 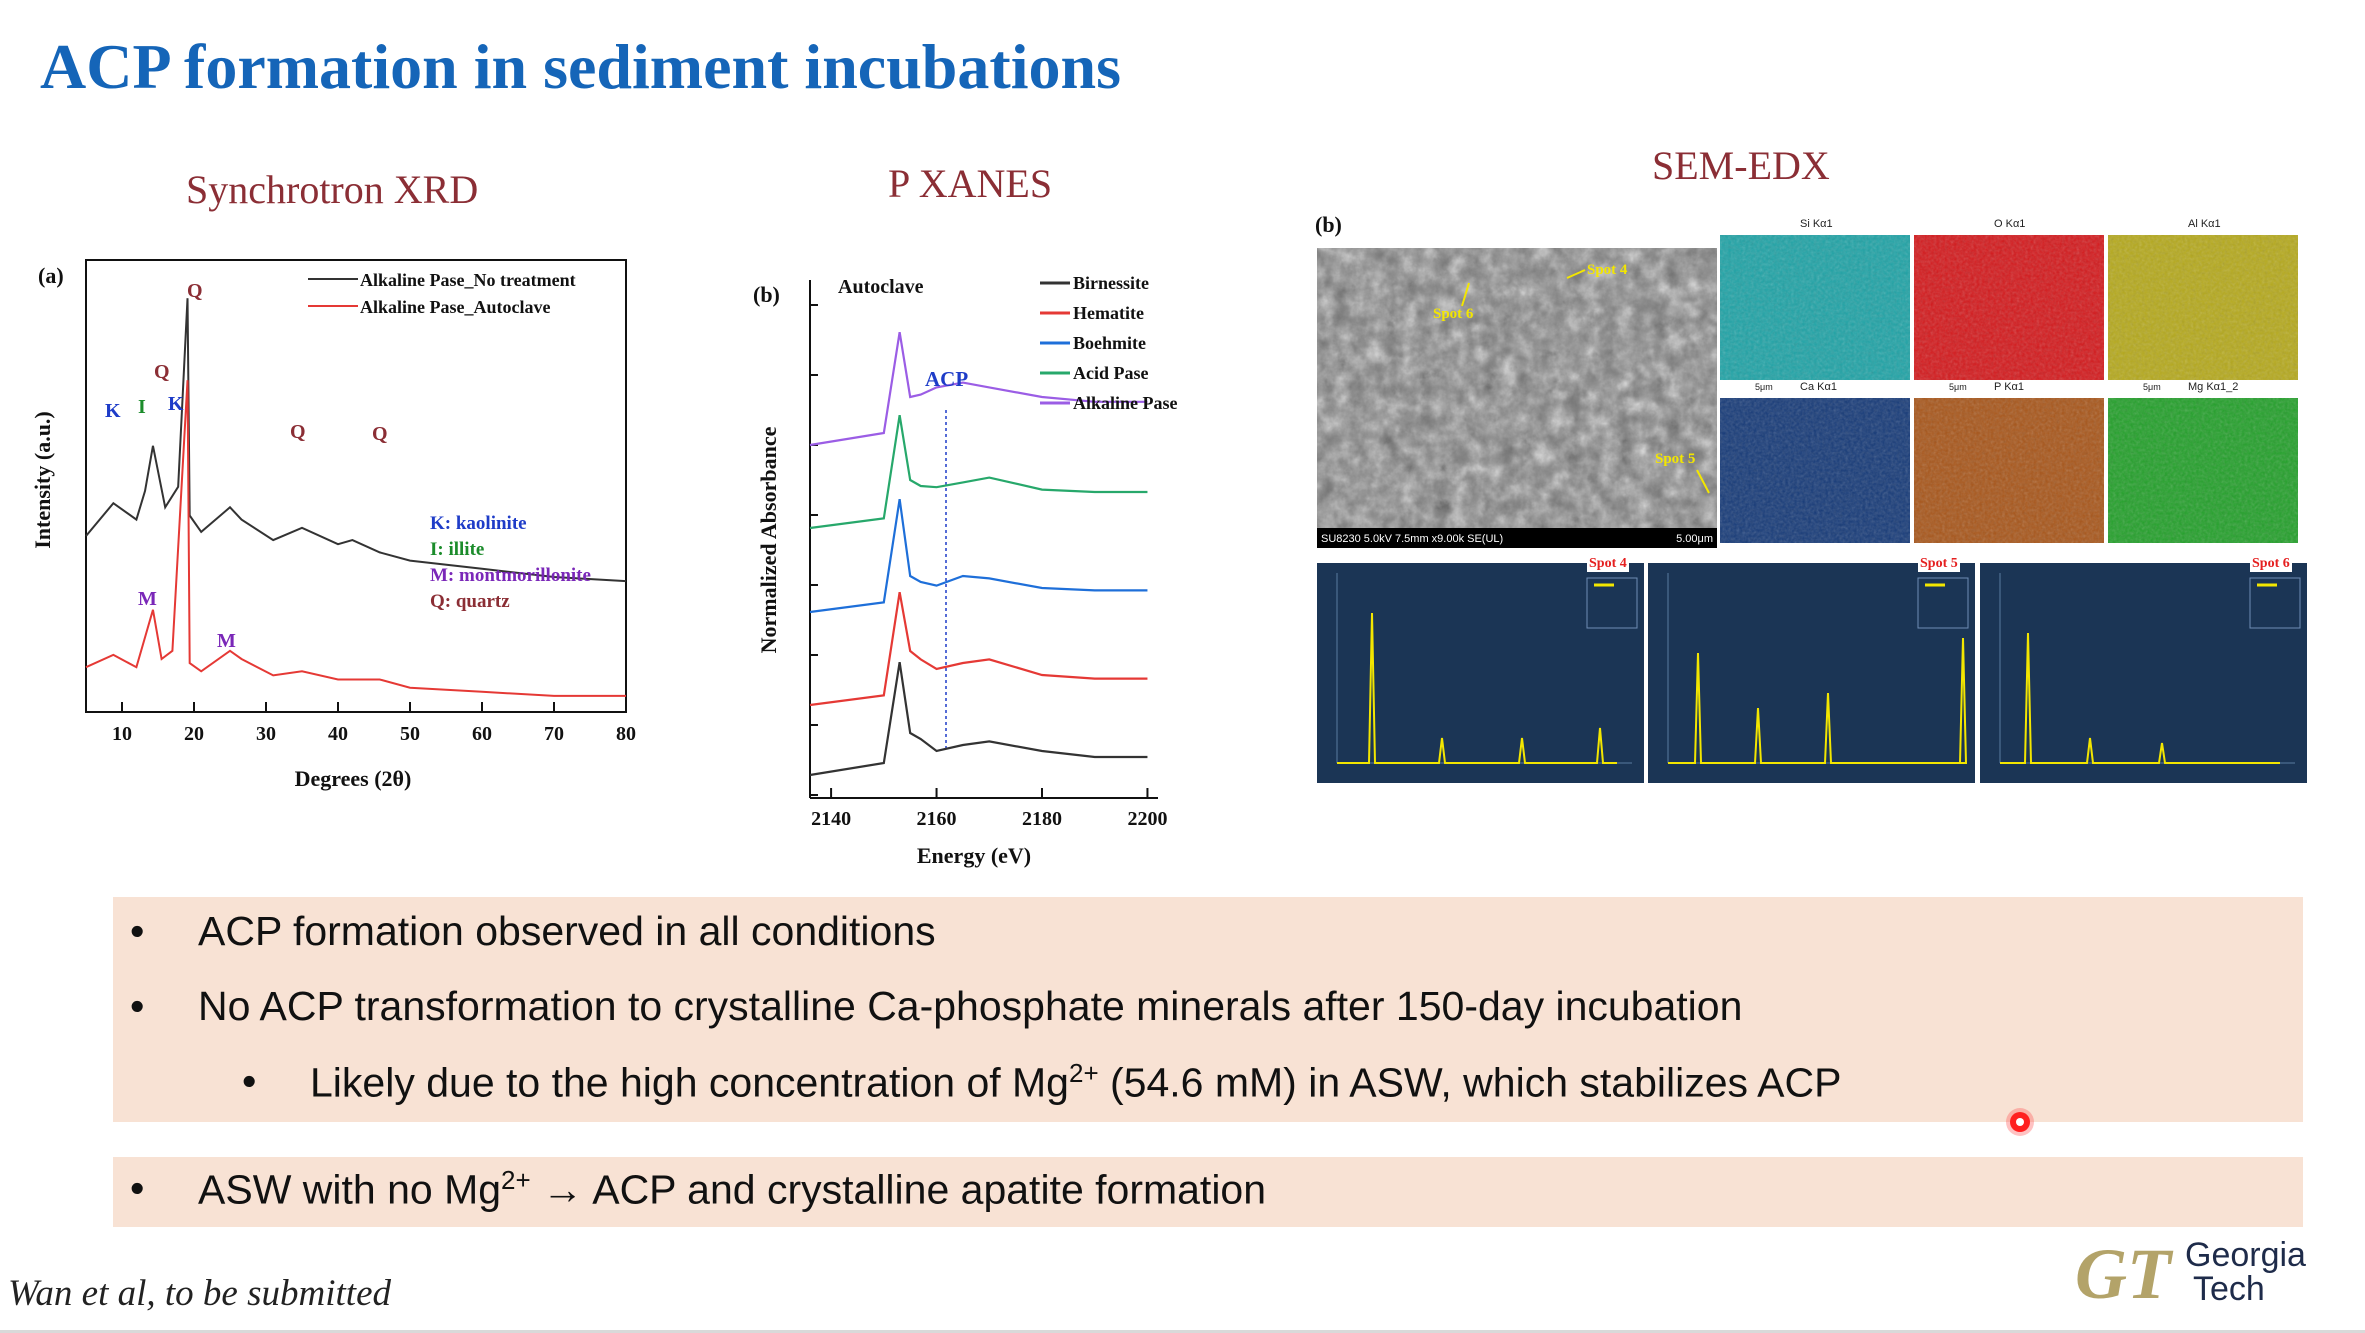 What do you see at coordinates (1108, 313) in the screenshot?
I see `xanes-legend-item: Hematite` at bounding box center [1108, 313].